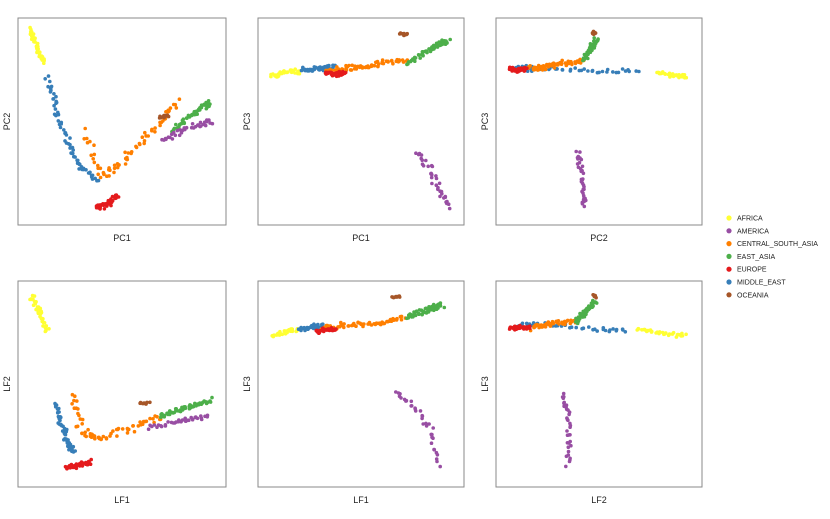 Image resolution: width=830 pixels, height=519 pixels. I want to click on scatter-panel-lf1-lf2: LF1 LF2, so click(114, 392).